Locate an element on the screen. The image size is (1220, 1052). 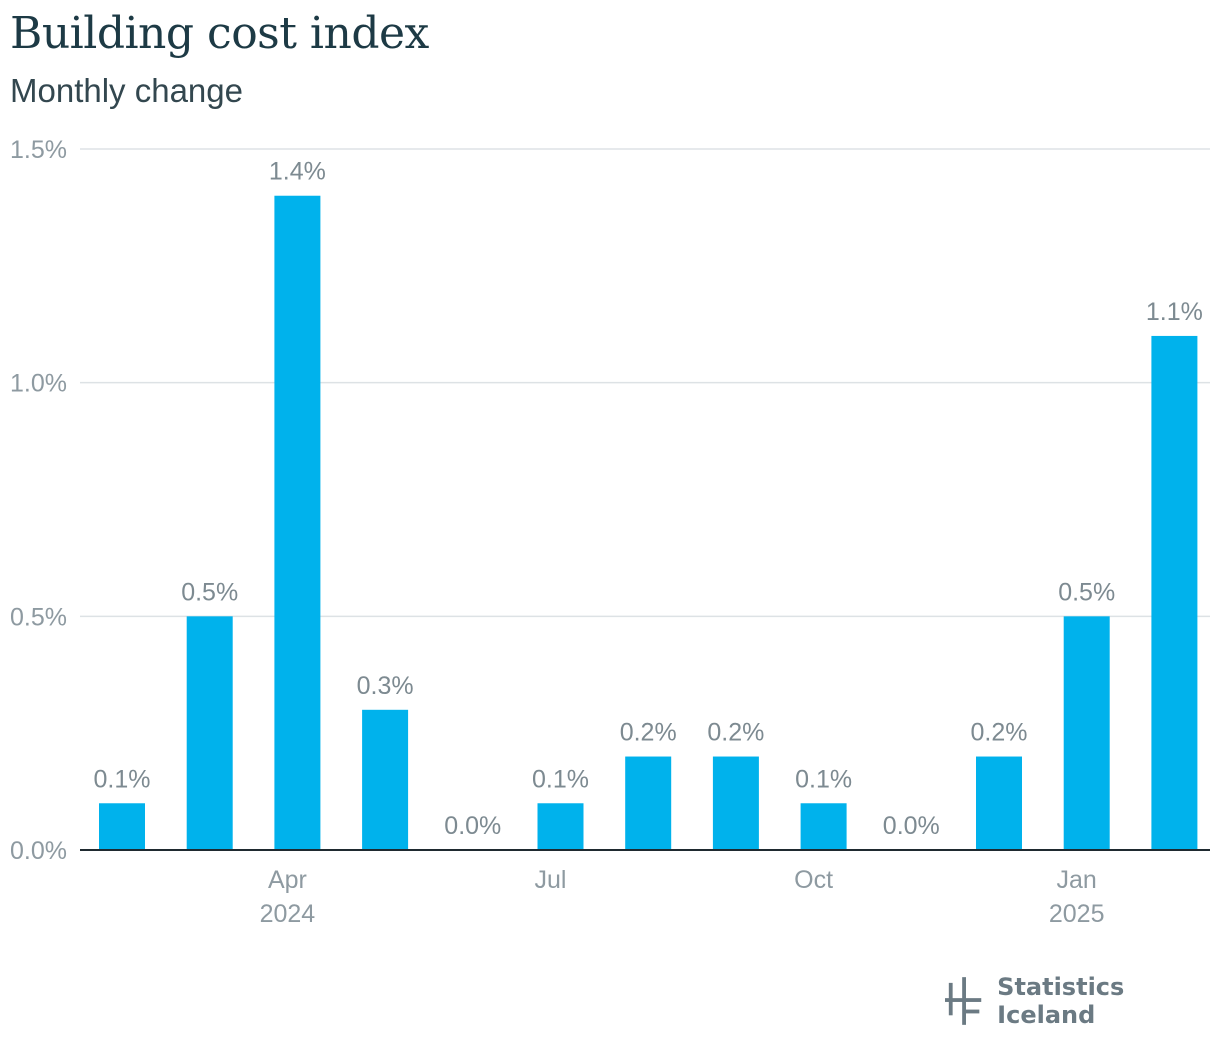
y-tick-label: 0.0% is located at coordinates (38, 851).